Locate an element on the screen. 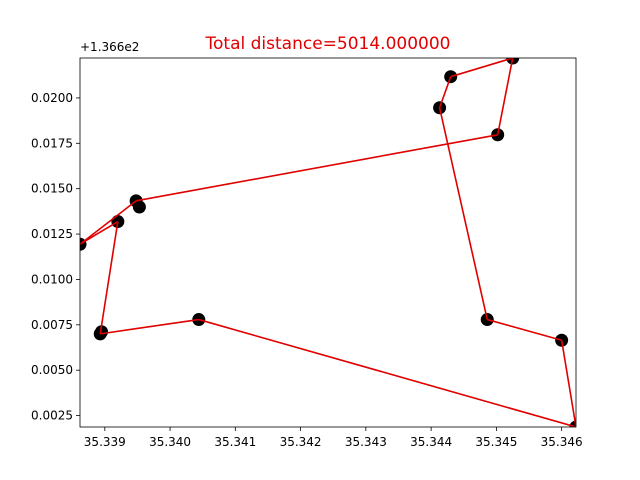 The height and width of the screenshot is (480, 640). y-tick-label: 0.0025 is located at coordinates (52, 416).